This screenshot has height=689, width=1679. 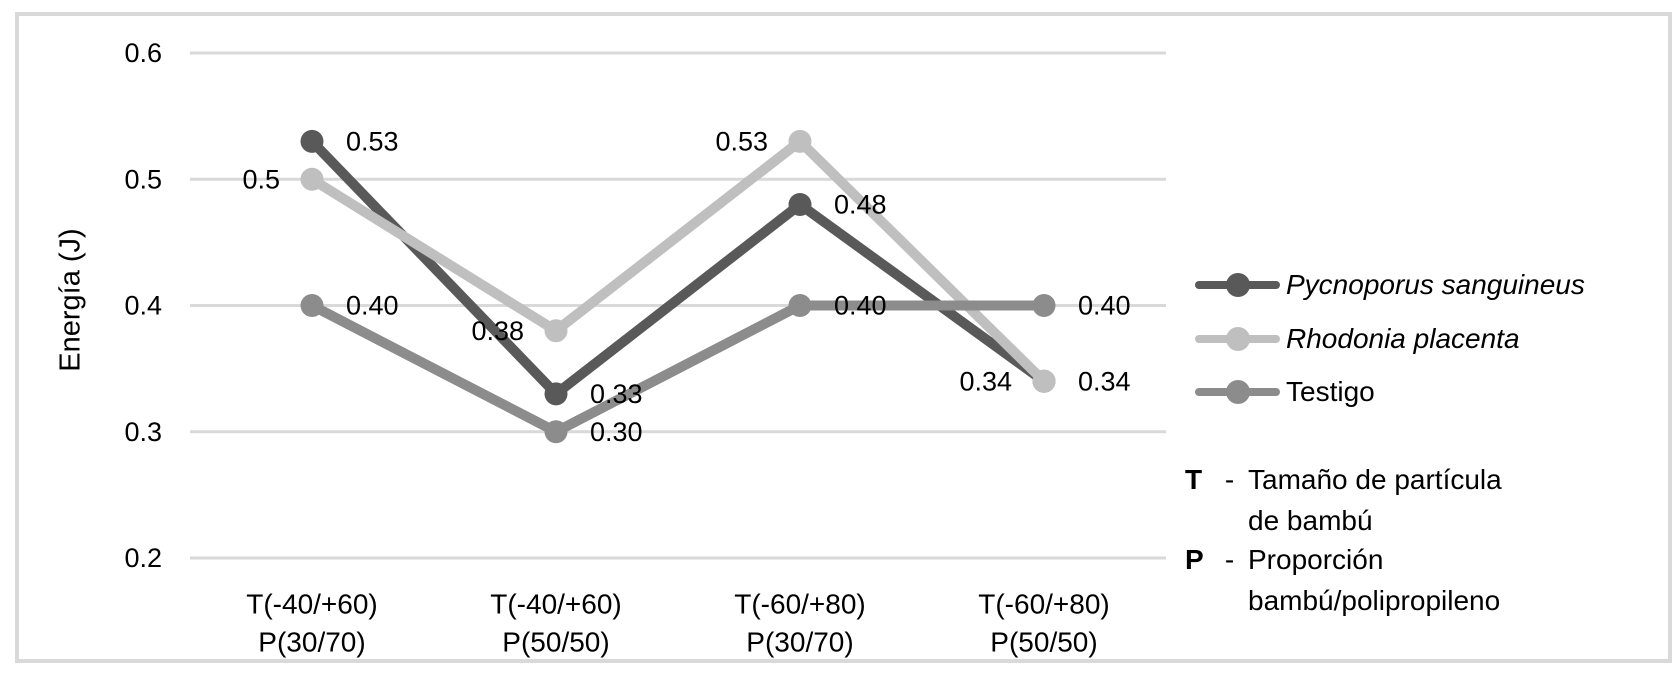 What do you see at coordinates (1374, 580) in the screenshot?
I see `annotation-text: Proporción bambú/polipropileno` at bounding box center [1374, 580].